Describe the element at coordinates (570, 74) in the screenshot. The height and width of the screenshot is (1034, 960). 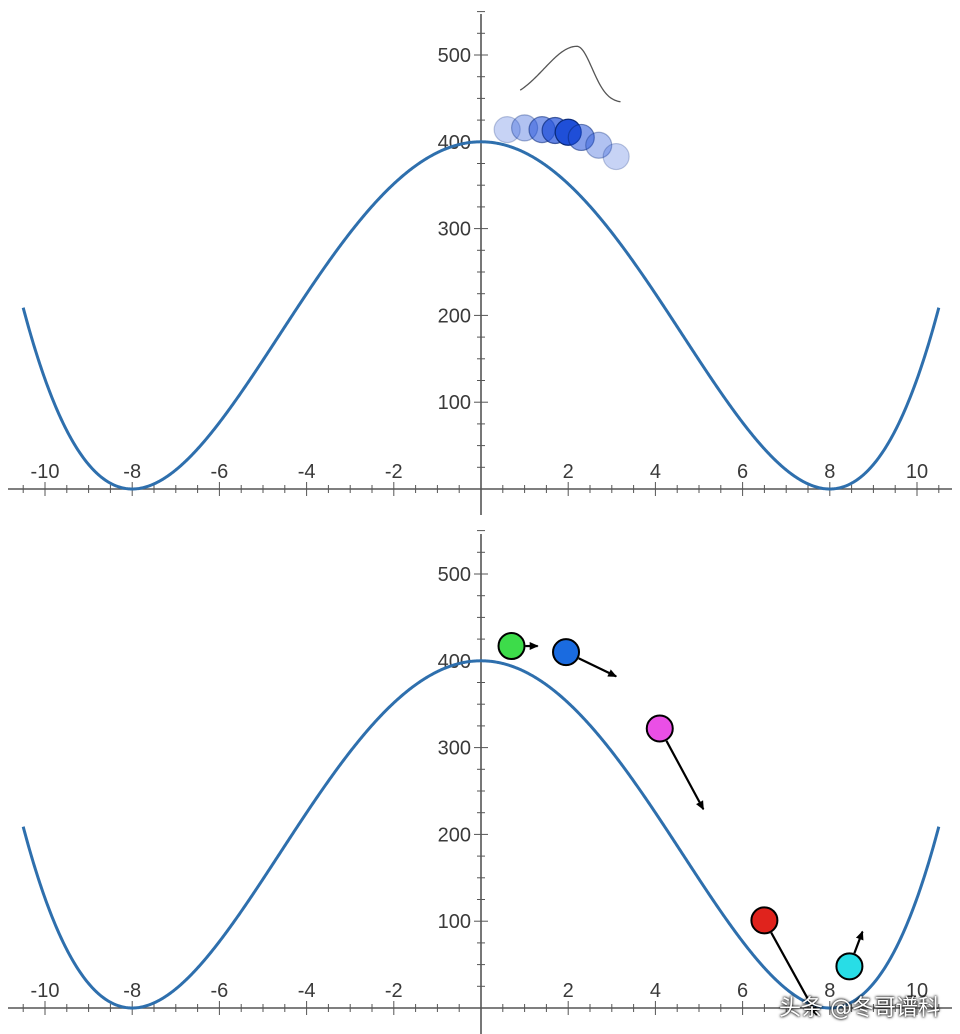
I see `distribution-curve` at that location.